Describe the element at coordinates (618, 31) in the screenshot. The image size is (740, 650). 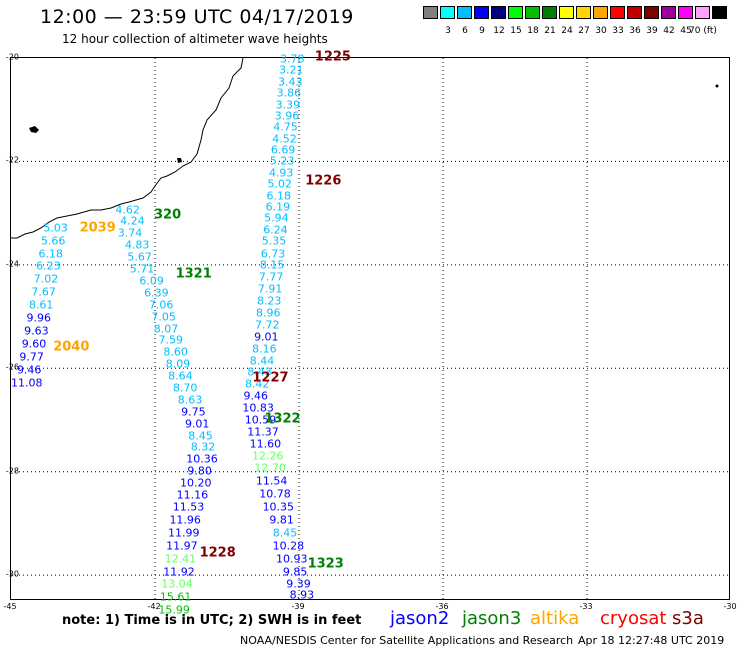
I see `color-scale-label: 33` at that location.